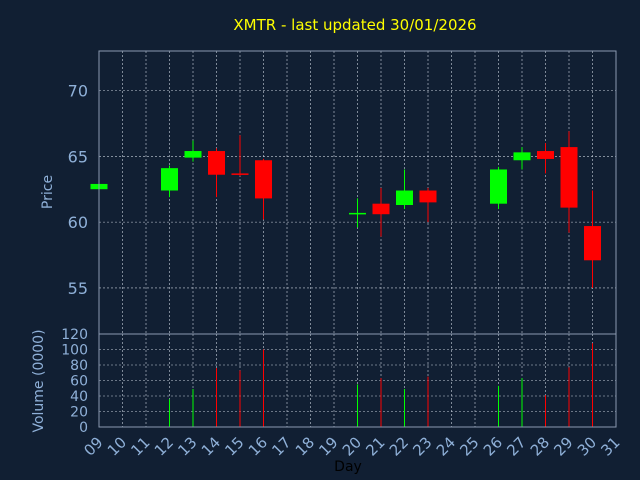  What do you see at coordinates (540, 446) in the screenshot?
I see `x-tick-label: 28` at bounding box center [540, 446].